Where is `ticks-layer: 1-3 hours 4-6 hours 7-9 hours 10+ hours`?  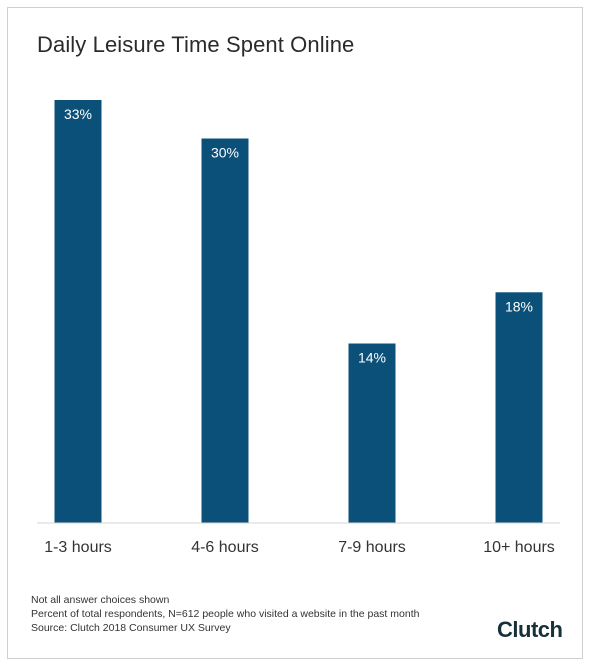 ticks-layer: 1-3 hours 4-6 hours 7-9 hours 10+ hours is located at coordinates (299, 547).